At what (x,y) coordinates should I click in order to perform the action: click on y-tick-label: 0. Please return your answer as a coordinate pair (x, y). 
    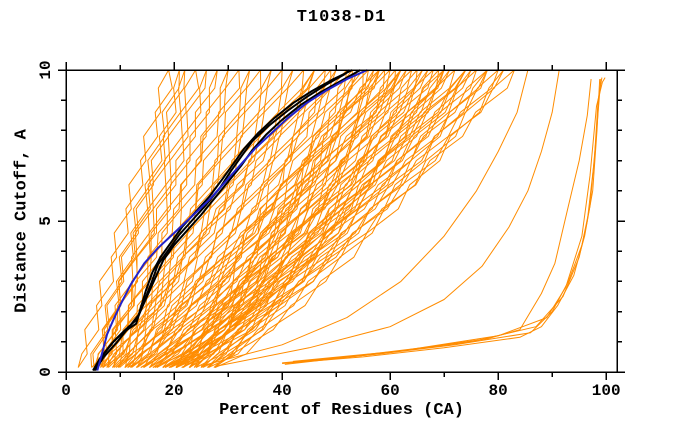
    Looking at the image, I should click on (46, 372).